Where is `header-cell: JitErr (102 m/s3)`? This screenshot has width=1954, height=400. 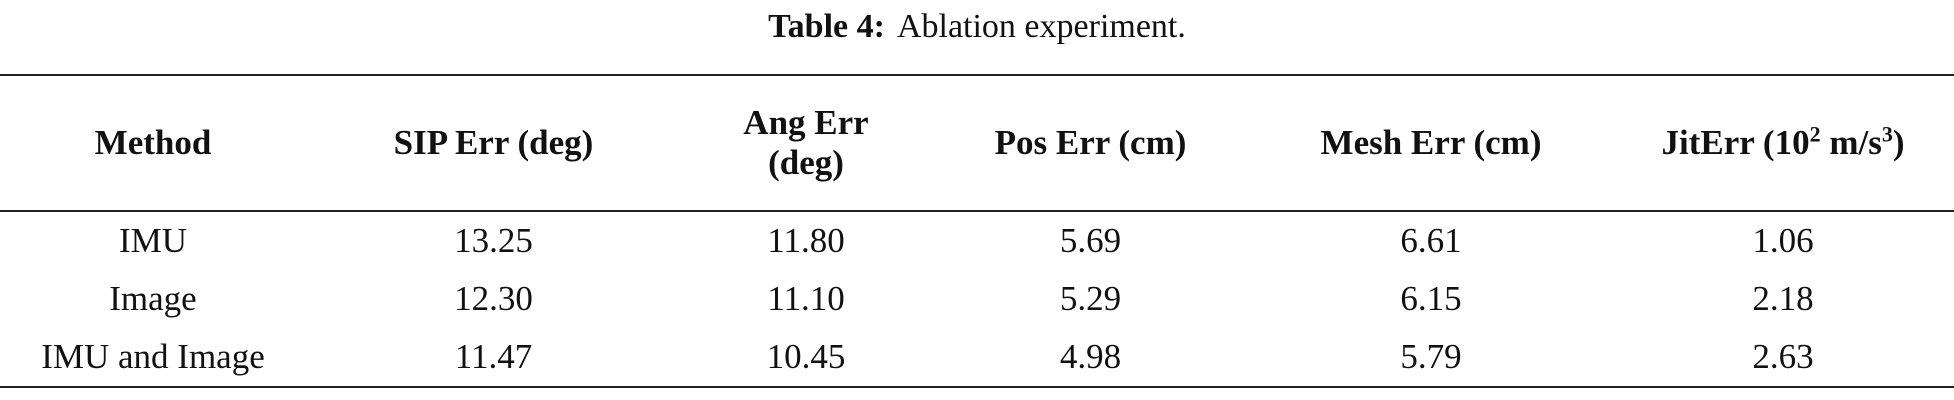
header-cell: JitErr (102 m/s3) is located at coordinates (1783, 143).